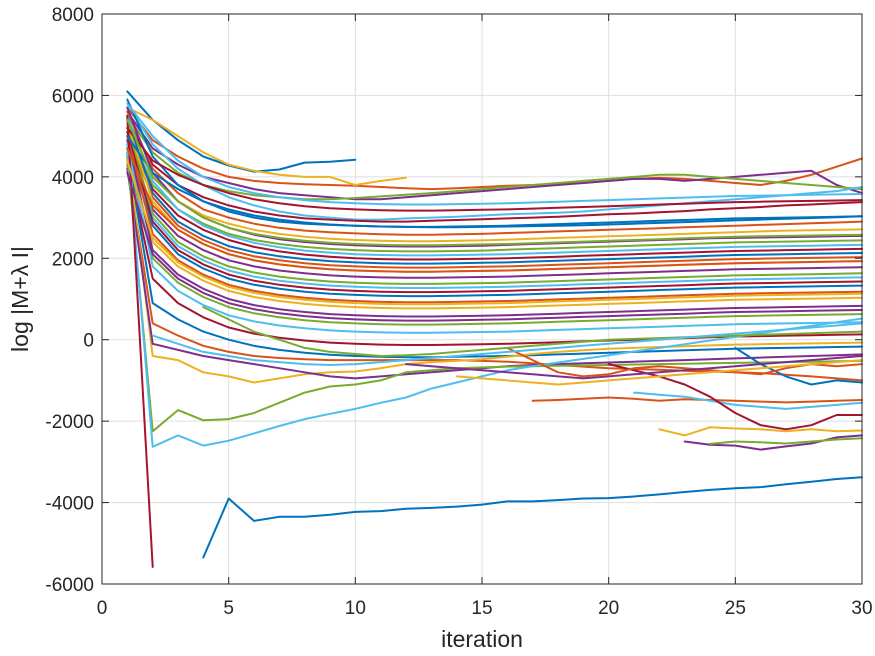  I want to click on x-tick-label: 20, so click(608, 608).